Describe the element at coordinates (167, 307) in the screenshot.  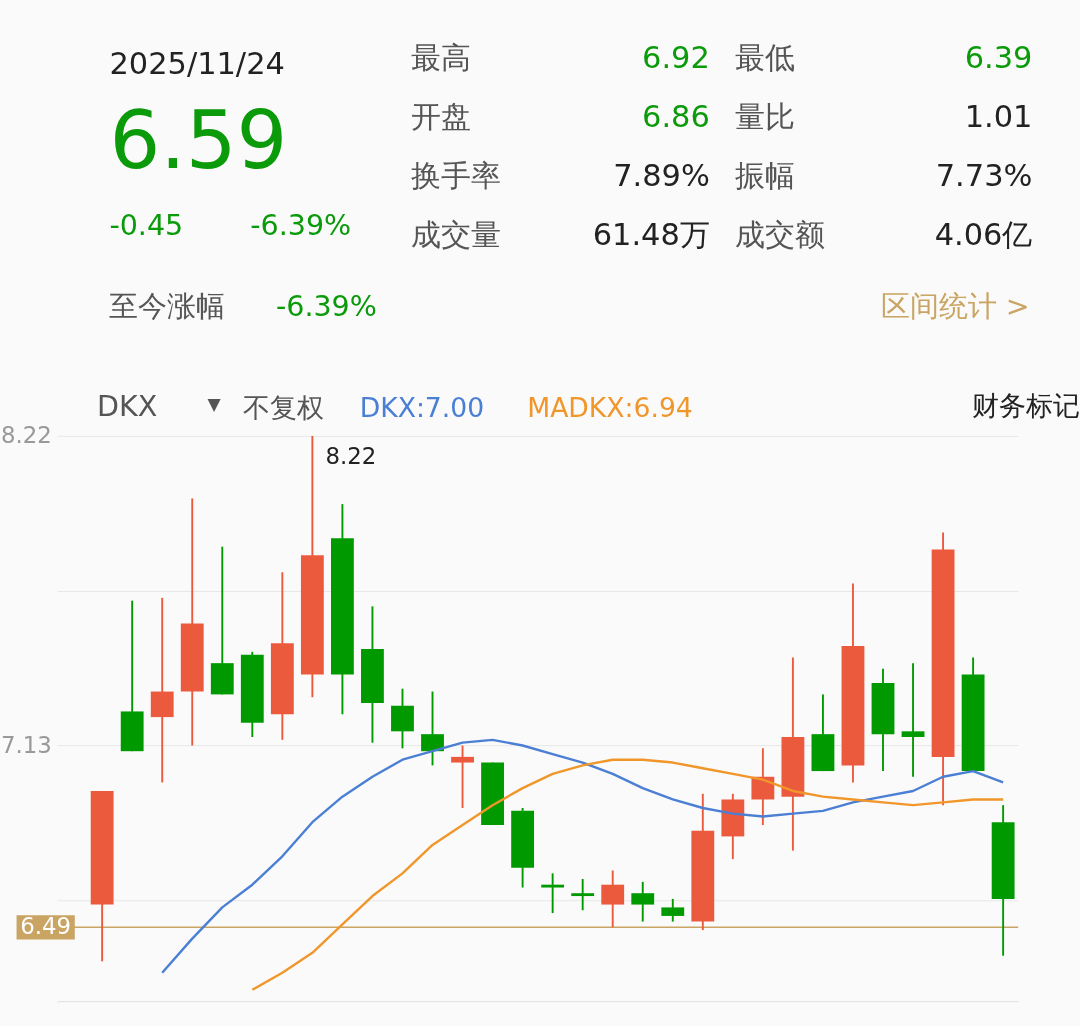
I see `text: 至今涨幅` at that location.